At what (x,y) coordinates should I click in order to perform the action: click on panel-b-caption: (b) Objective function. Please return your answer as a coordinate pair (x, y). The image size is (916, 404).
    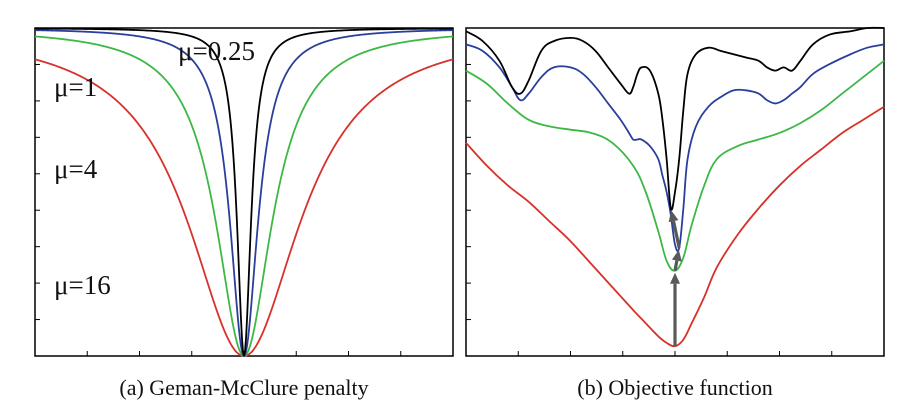
    Looking at the image, I should click on (675, 387).